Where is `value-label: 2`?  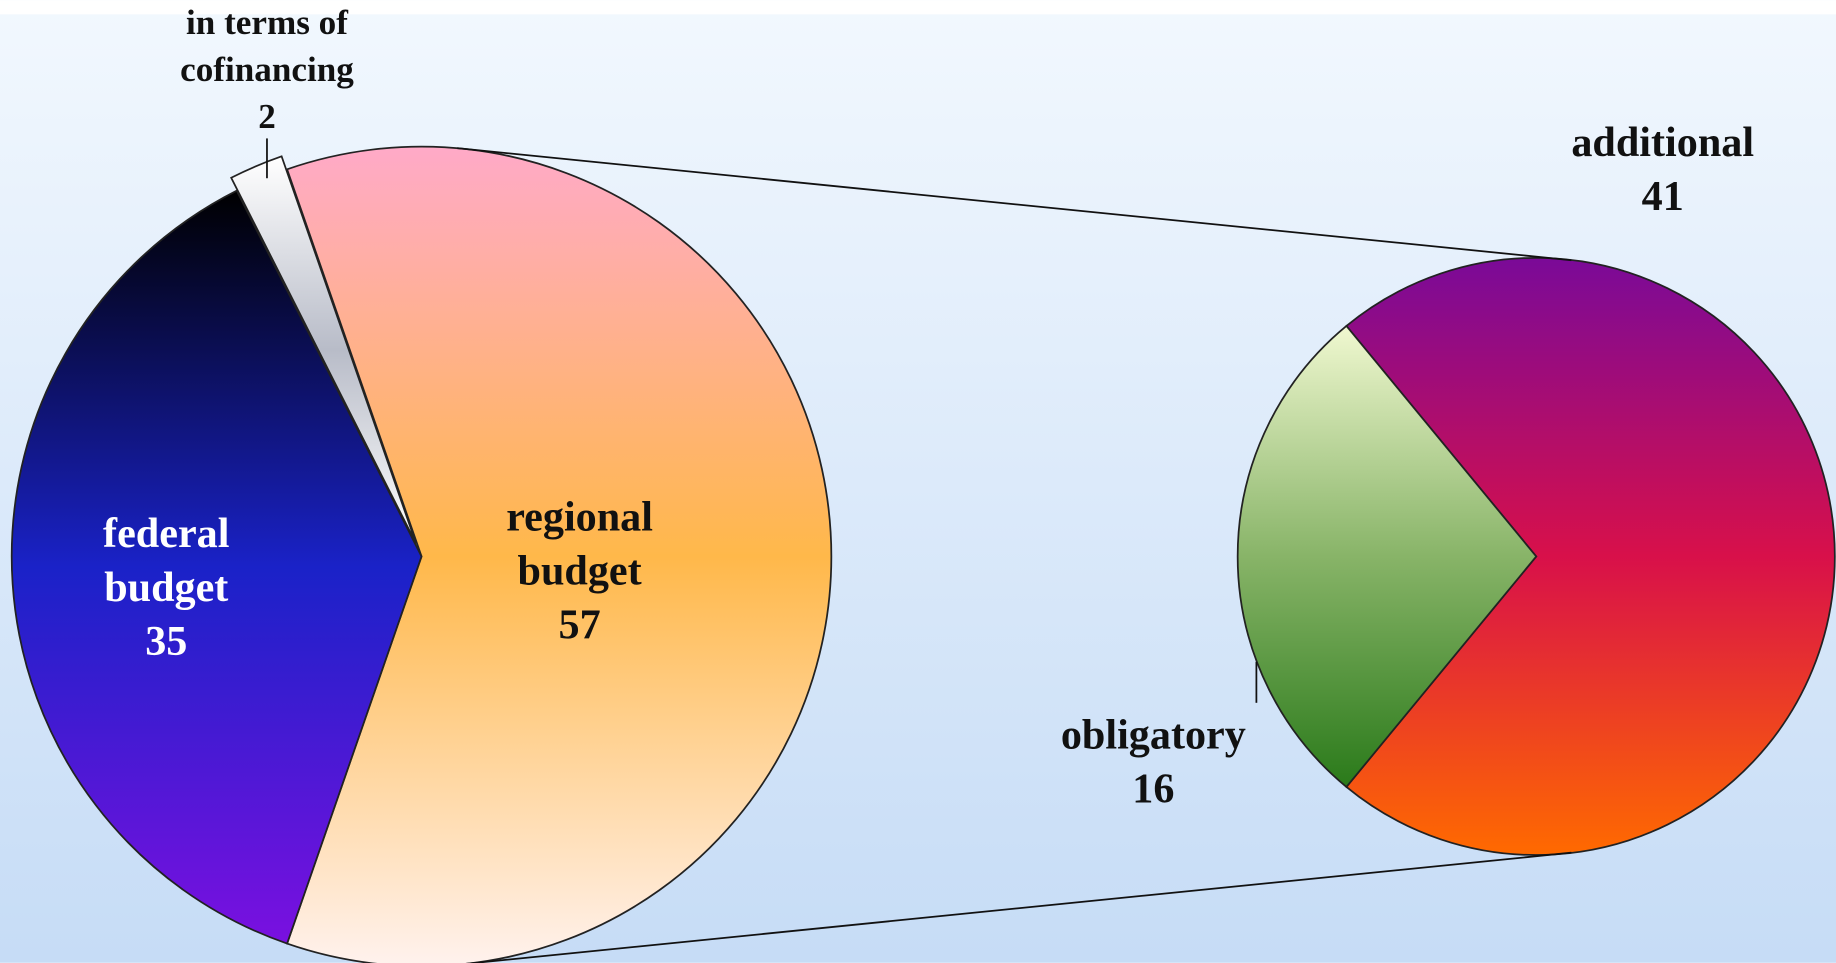 value-label: 2 is located at coordinates (267, 117).